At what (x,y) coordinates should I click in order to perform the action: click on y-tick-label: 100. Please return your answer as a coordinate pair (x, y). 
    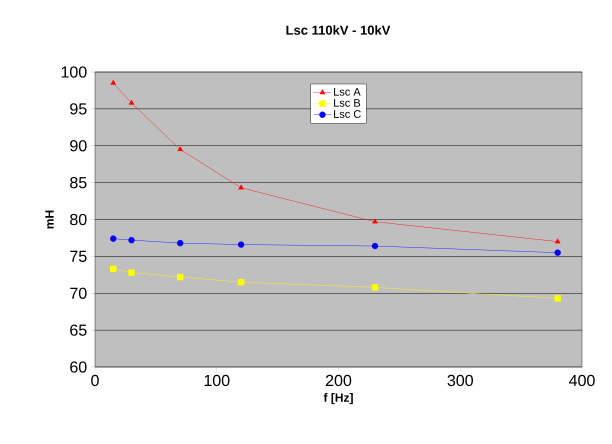
    Looking at the image, I should click on (74, 72).